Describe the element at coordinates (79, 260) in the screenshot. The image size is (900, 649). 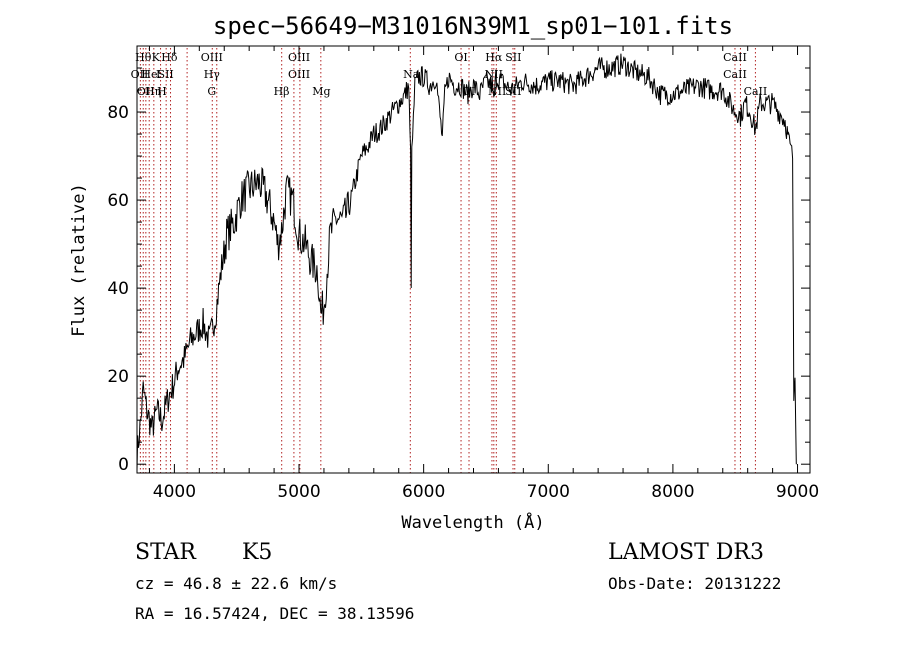
I see `y-axis-title: Flux (relative)` at that location.